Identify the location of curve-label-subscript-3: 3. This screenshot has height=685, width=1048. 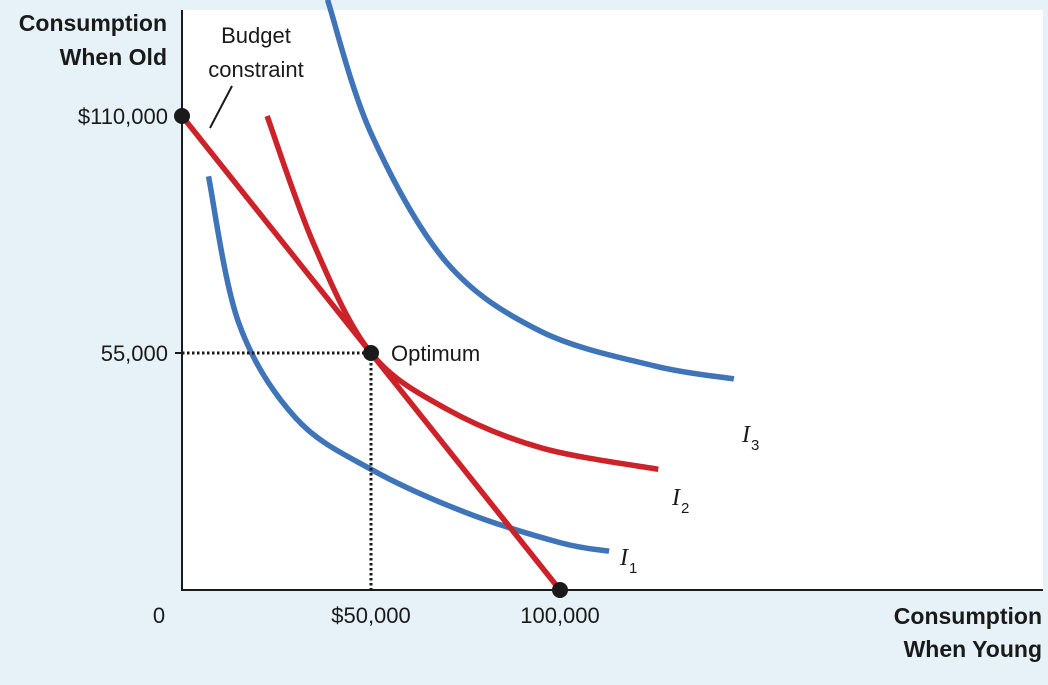
(755, 445).